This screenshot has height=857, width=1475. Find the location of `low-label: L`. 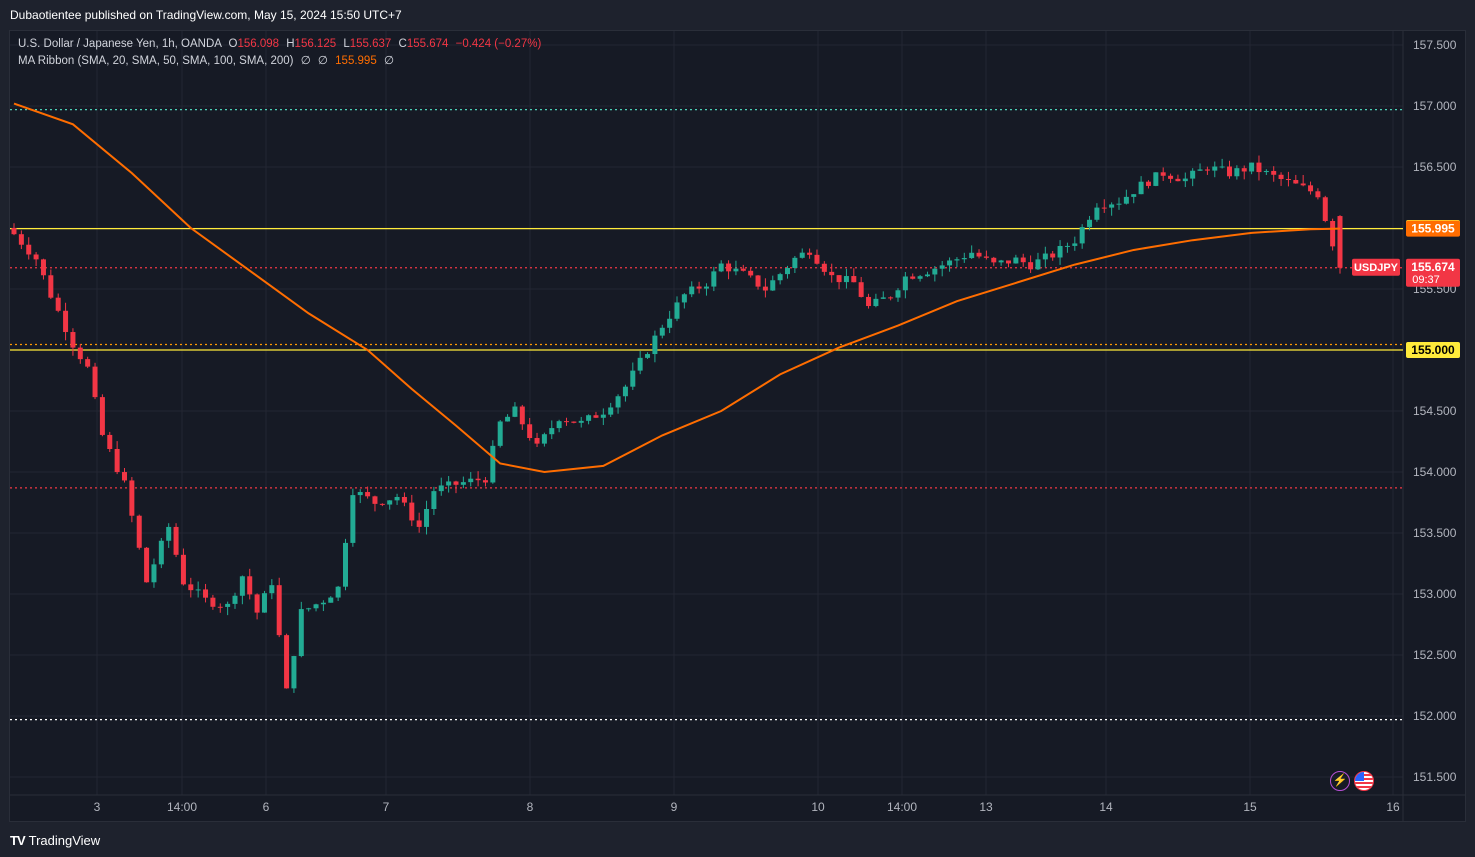

low-label: L is located at coordinates (346, 44).